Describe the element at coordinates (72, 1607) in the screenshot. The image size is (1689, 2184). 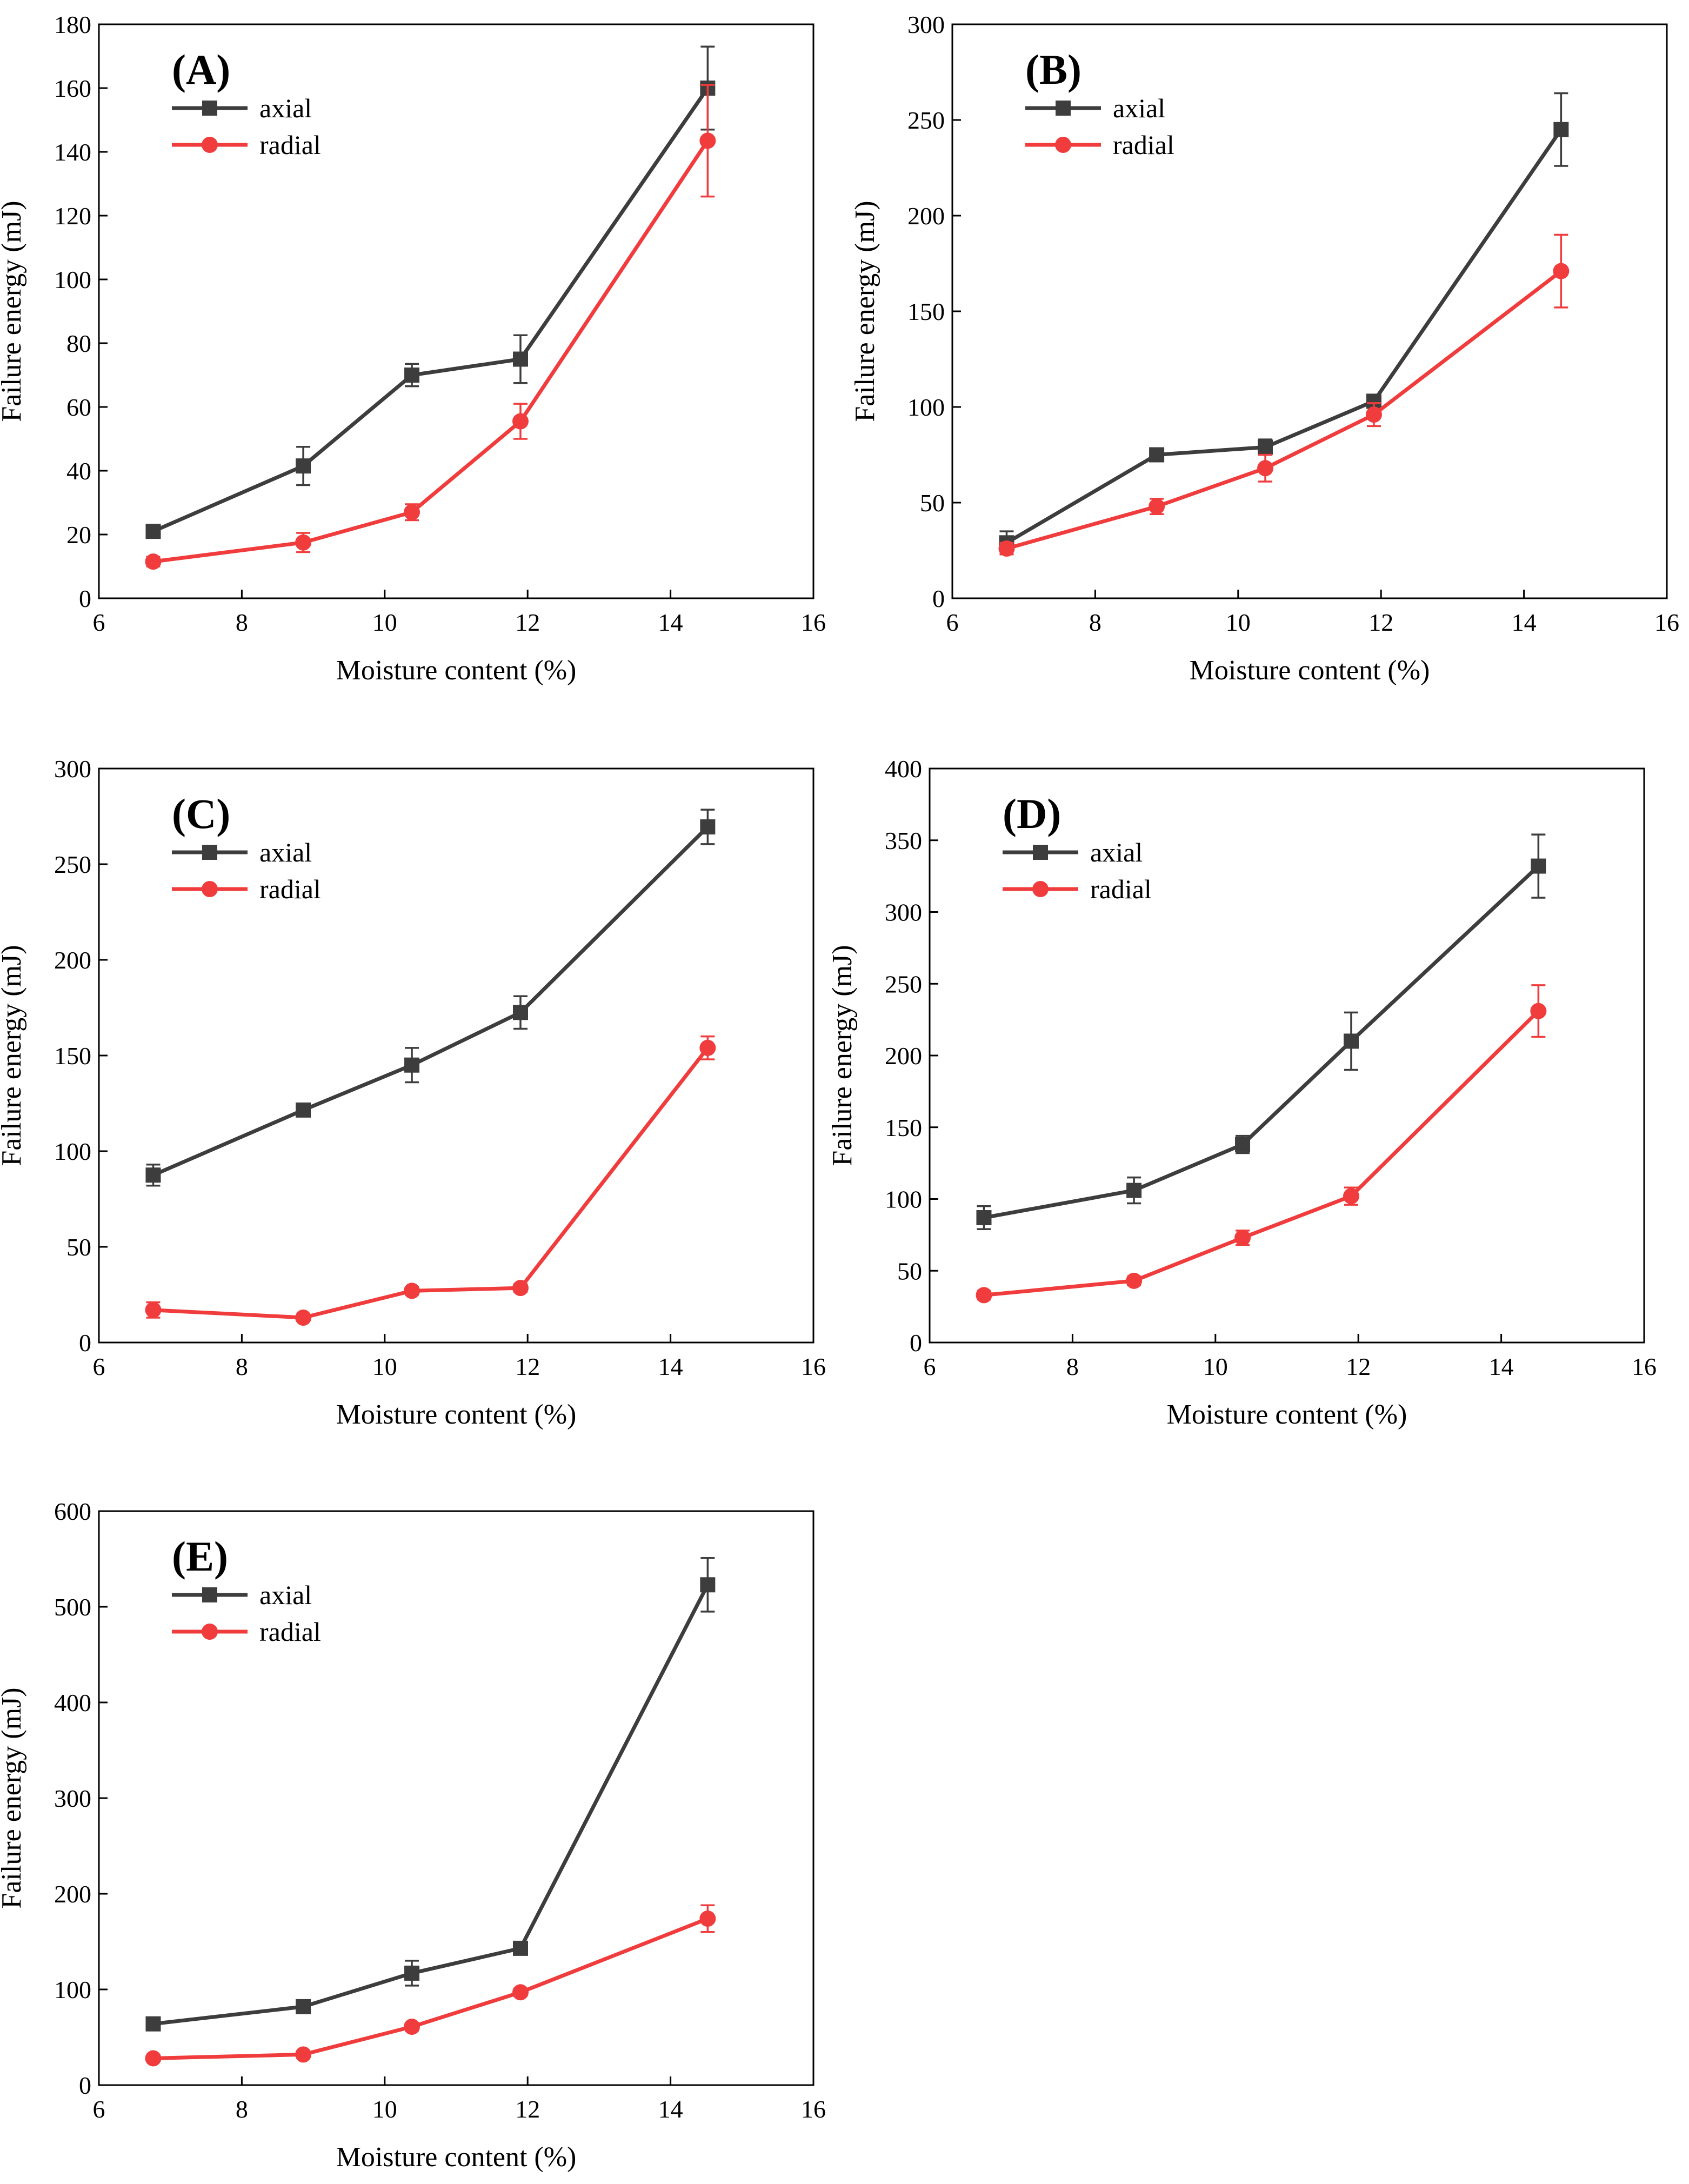
I see `y-tick-label: 500` at that location.